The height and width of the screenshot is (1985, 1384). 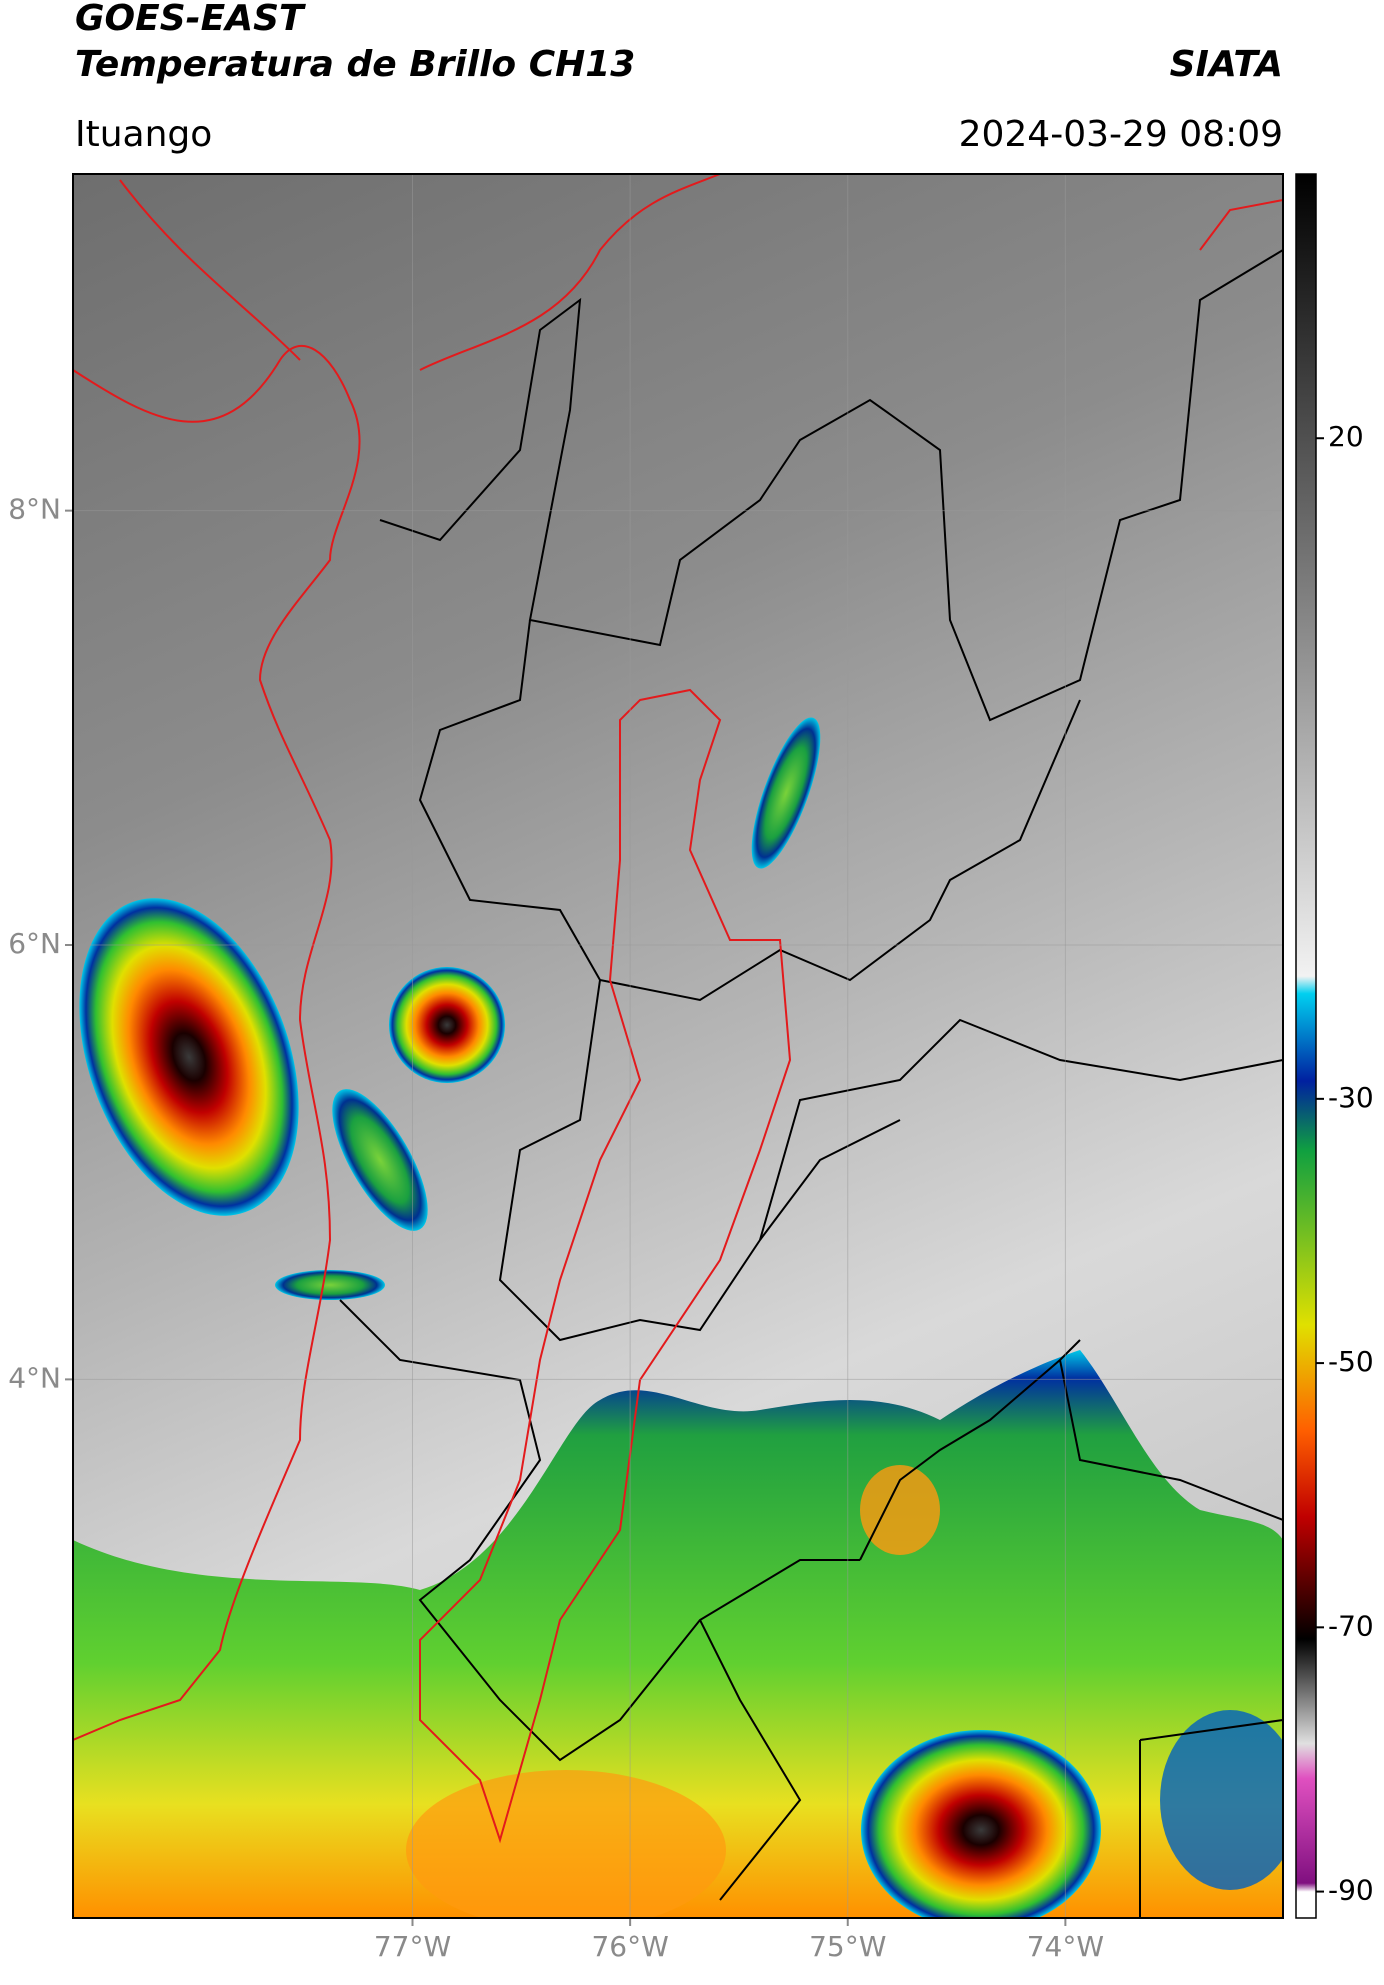 What do you see at coordinates (1351, 1361) in the screenshot?
I see `colorbar-tick-label: -50` at bounding box center [1351, 1361].